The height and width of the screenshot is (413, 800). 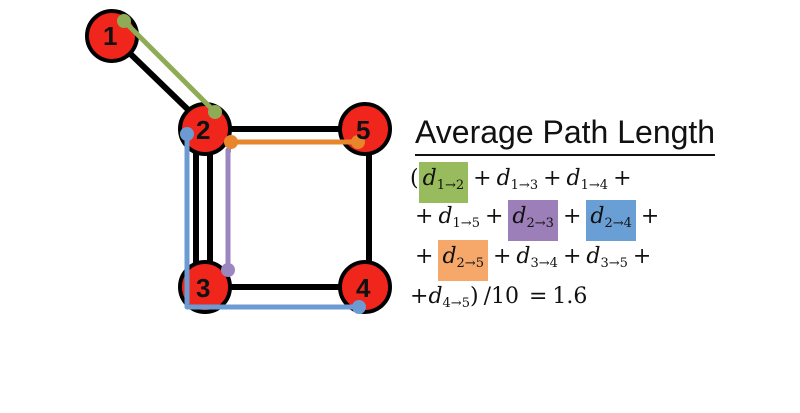 I want to click on term-d-3-5: d3→5, so click(x=607, y=257).